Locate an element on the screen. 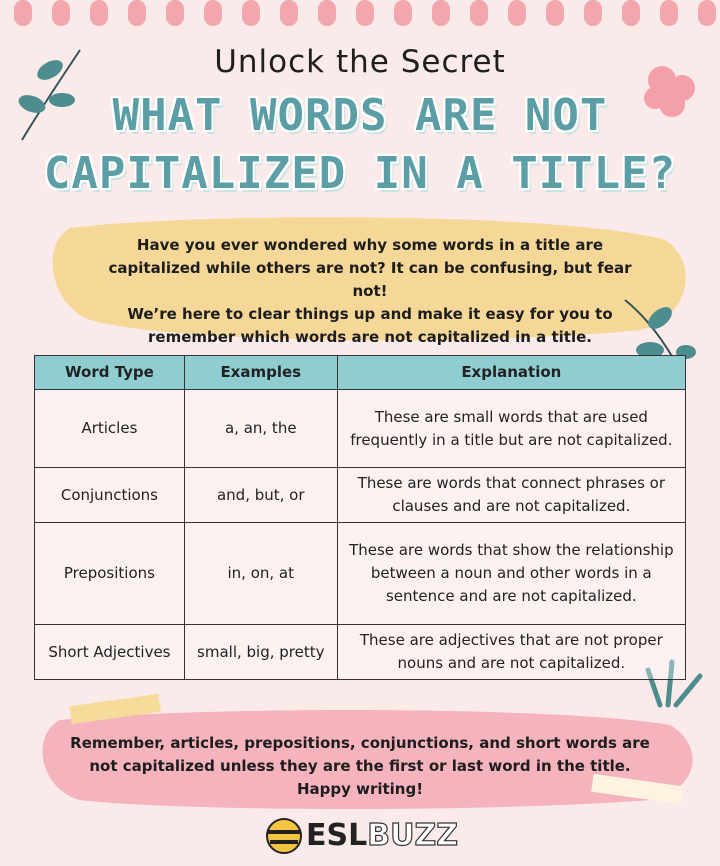  cell: small, big, pretty is located at coordinates (260, 652).